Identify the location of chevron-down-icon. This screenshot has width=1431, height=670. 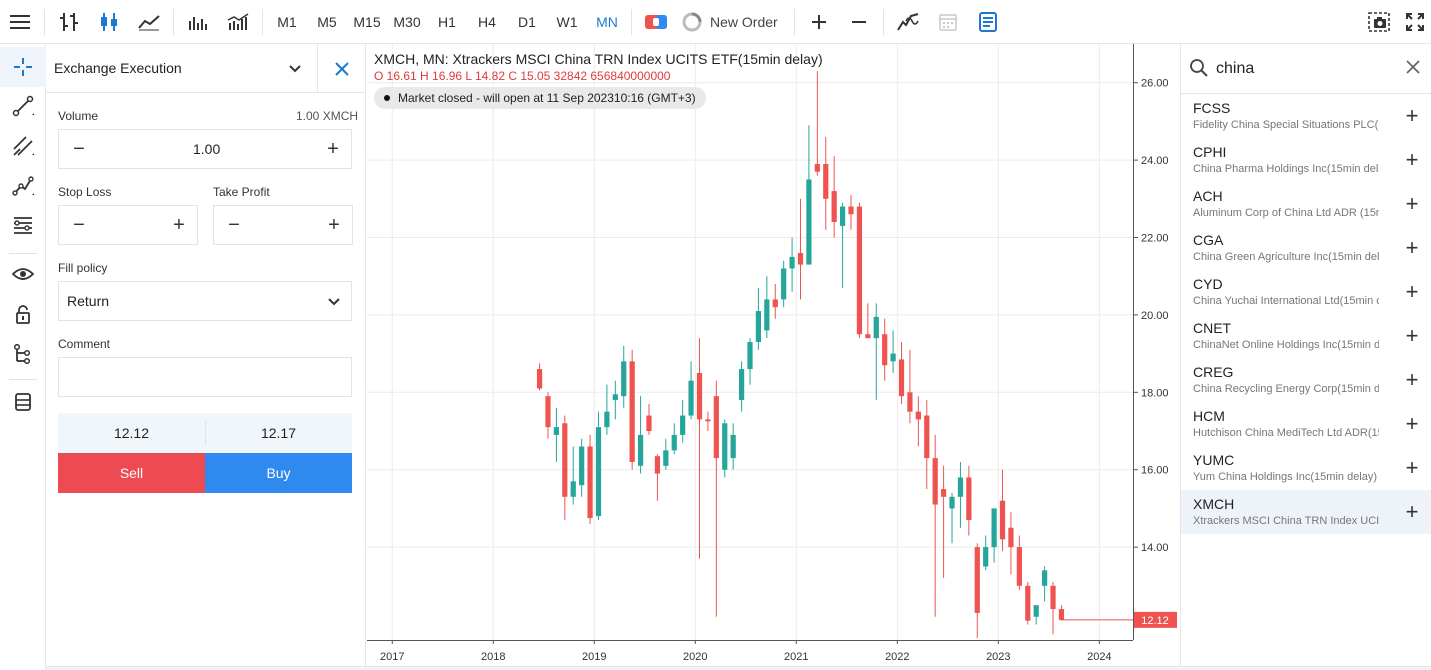
(295, 68).